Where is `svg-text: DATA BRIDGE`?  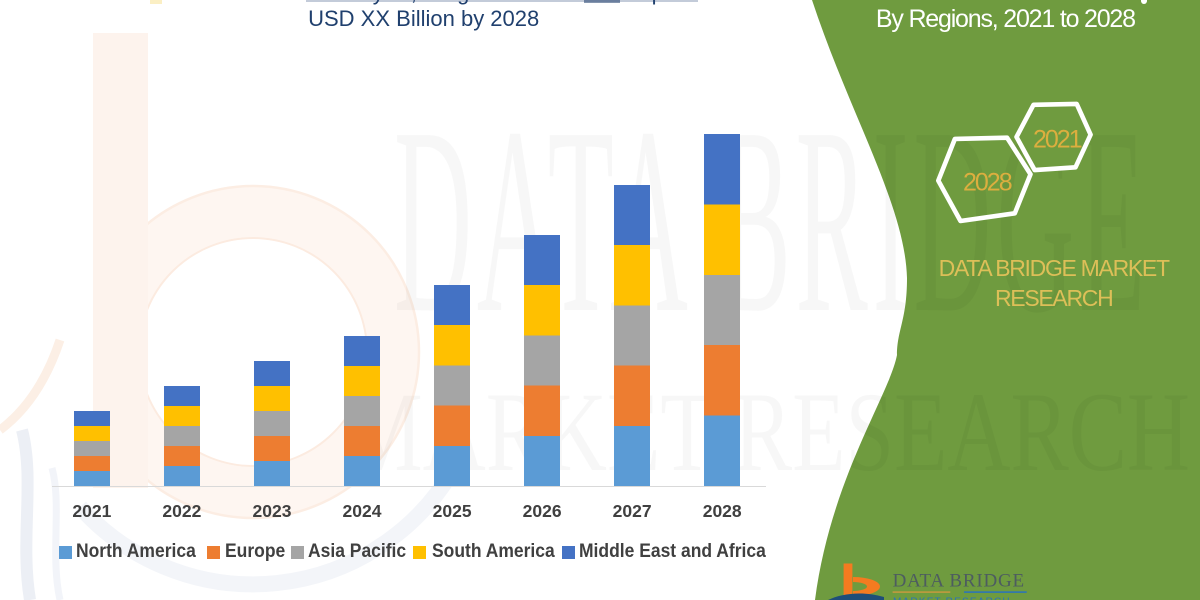
svg-text: DATA BRIDGE is located at coordinates (959, 581).